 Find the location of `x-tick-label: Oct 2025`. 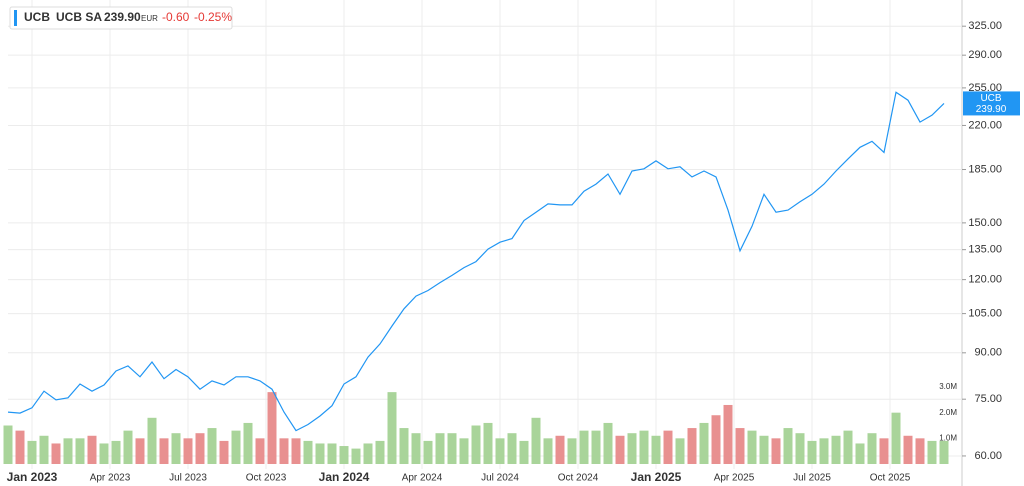

x-tick-label: Oct 2025 is located at coordinates (890, 478).